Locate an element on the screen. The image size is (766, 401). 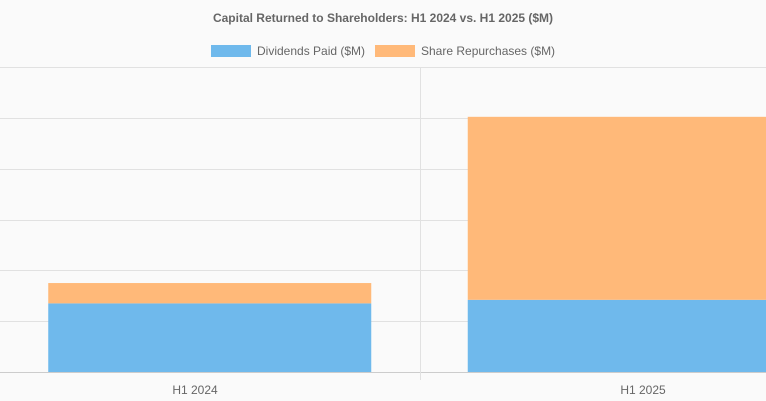
bar-2-h1-2024 is located at coordinates (210, 293).